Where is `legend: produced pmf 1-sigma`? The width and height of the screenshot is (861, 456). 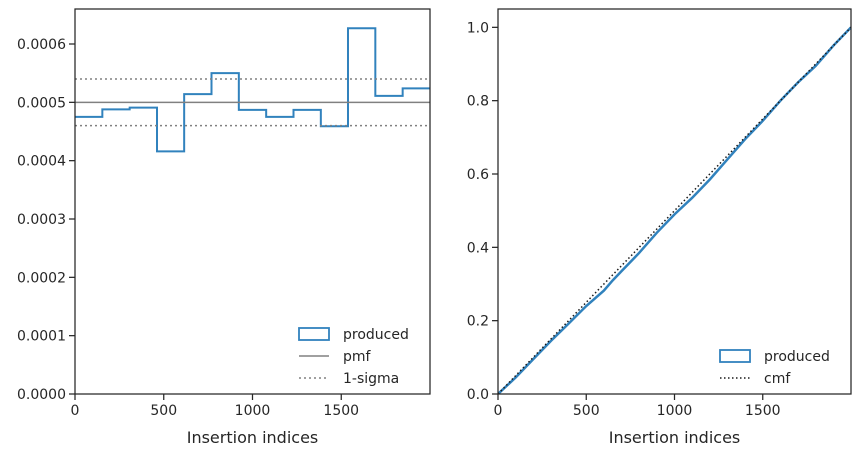
legend: produced pmf 1-sigma is located at coordinates (353, 357).